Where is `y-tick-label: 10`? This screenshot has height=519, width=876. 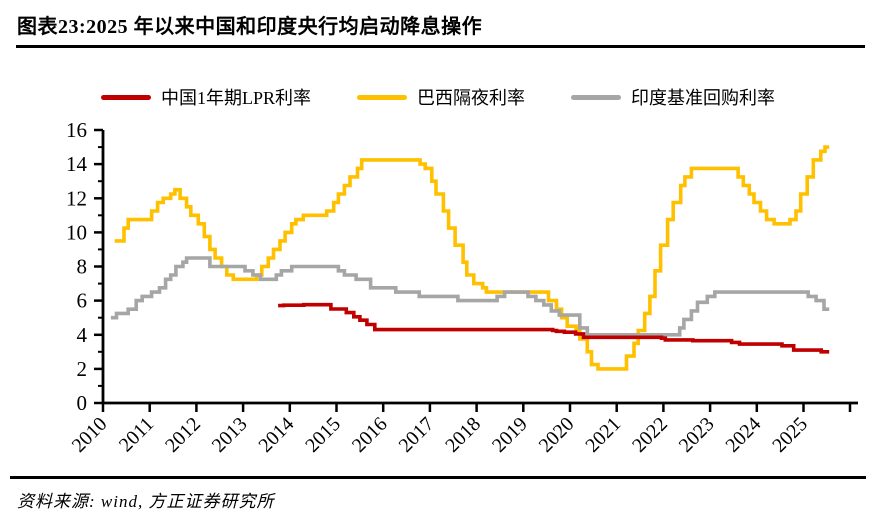
y-tick-label: 10 is located at coordinates (76, 232).